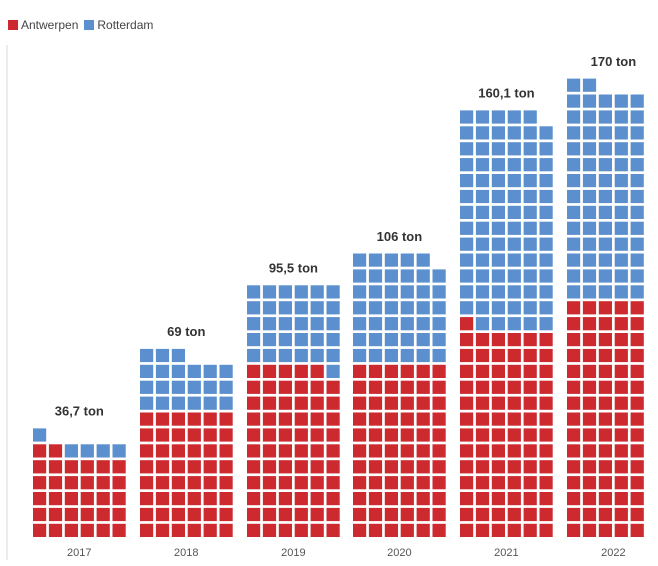 The height and width of the screenshot is (566, 658). What do you see at coordinates (506, 553) in the screenshot?
I see `x-tick-label-2021: 2021` at bounding box center [506, 553].